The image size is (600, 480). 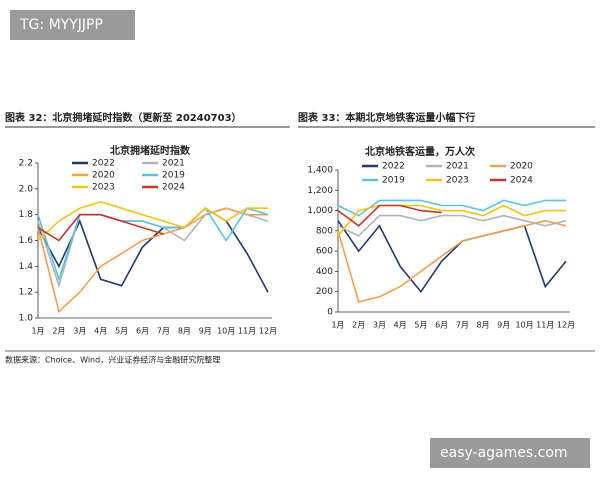 I want to click on y-tick-label: 0, so click(x=330, y=313).